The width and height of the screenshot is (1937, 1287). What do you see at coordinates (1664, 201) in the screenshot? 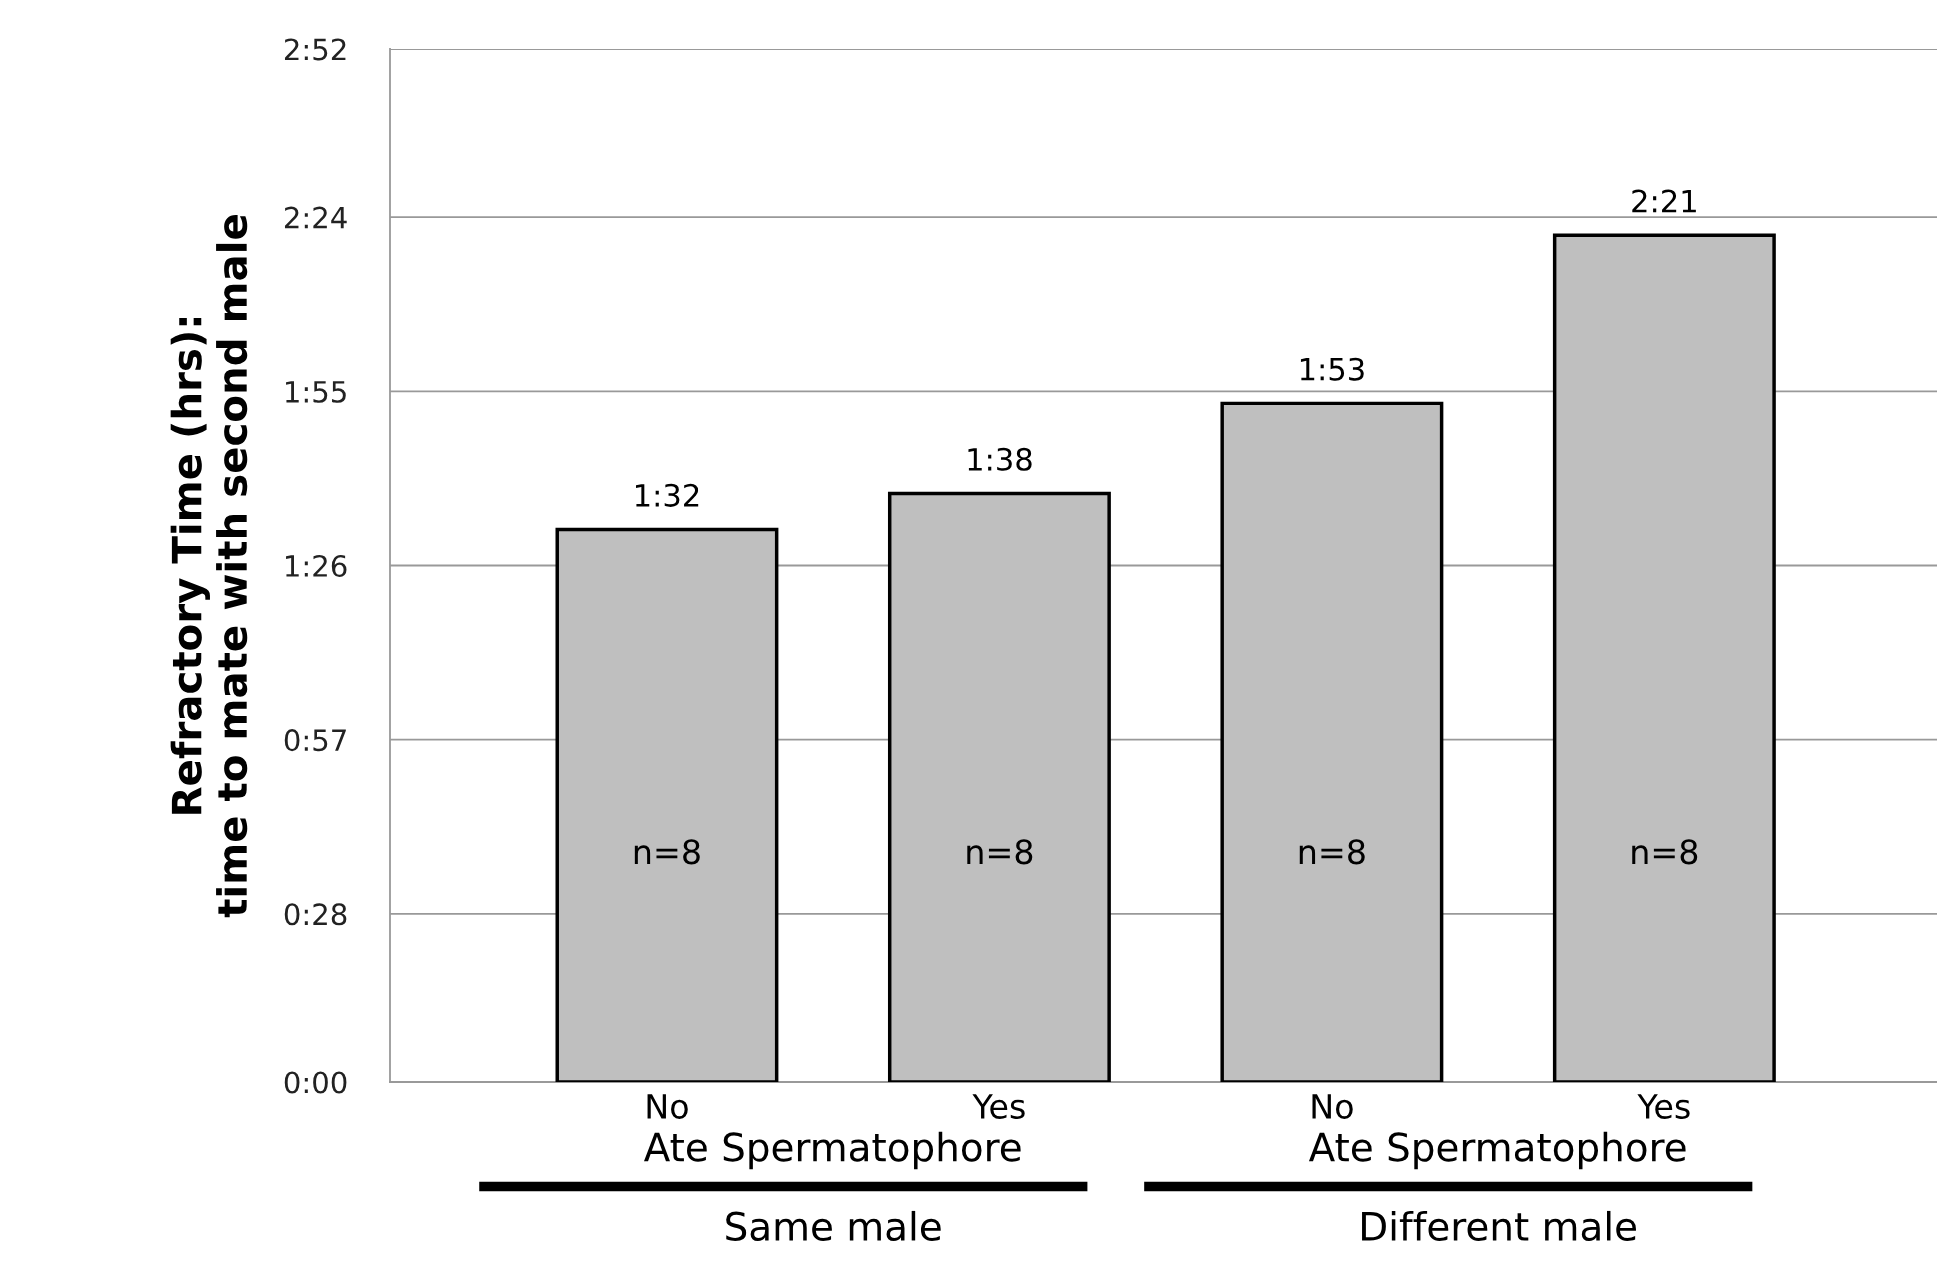
I see `data-label: 2:21` at bounding box center [1664, 201].